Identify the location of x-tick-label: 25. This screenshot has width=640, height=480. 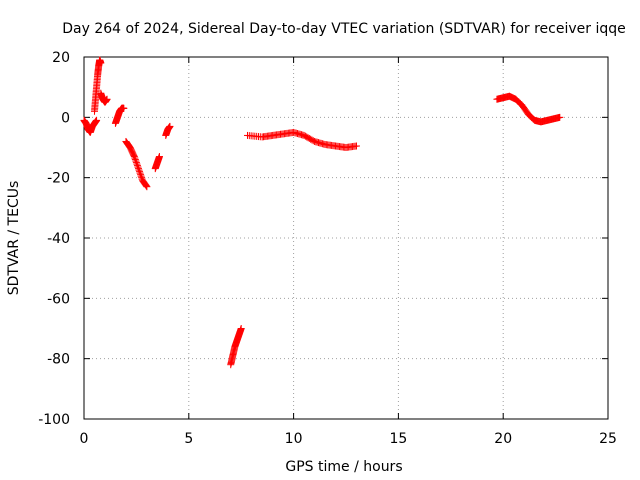
(608, 439).